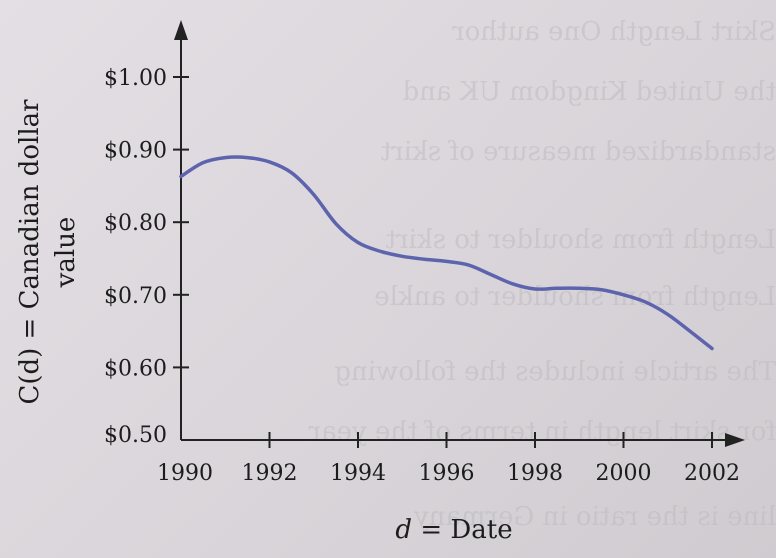 This screenshot has height=558, width=776. I want to click on svg-text: Skirt Length One author, so click(614, 32).